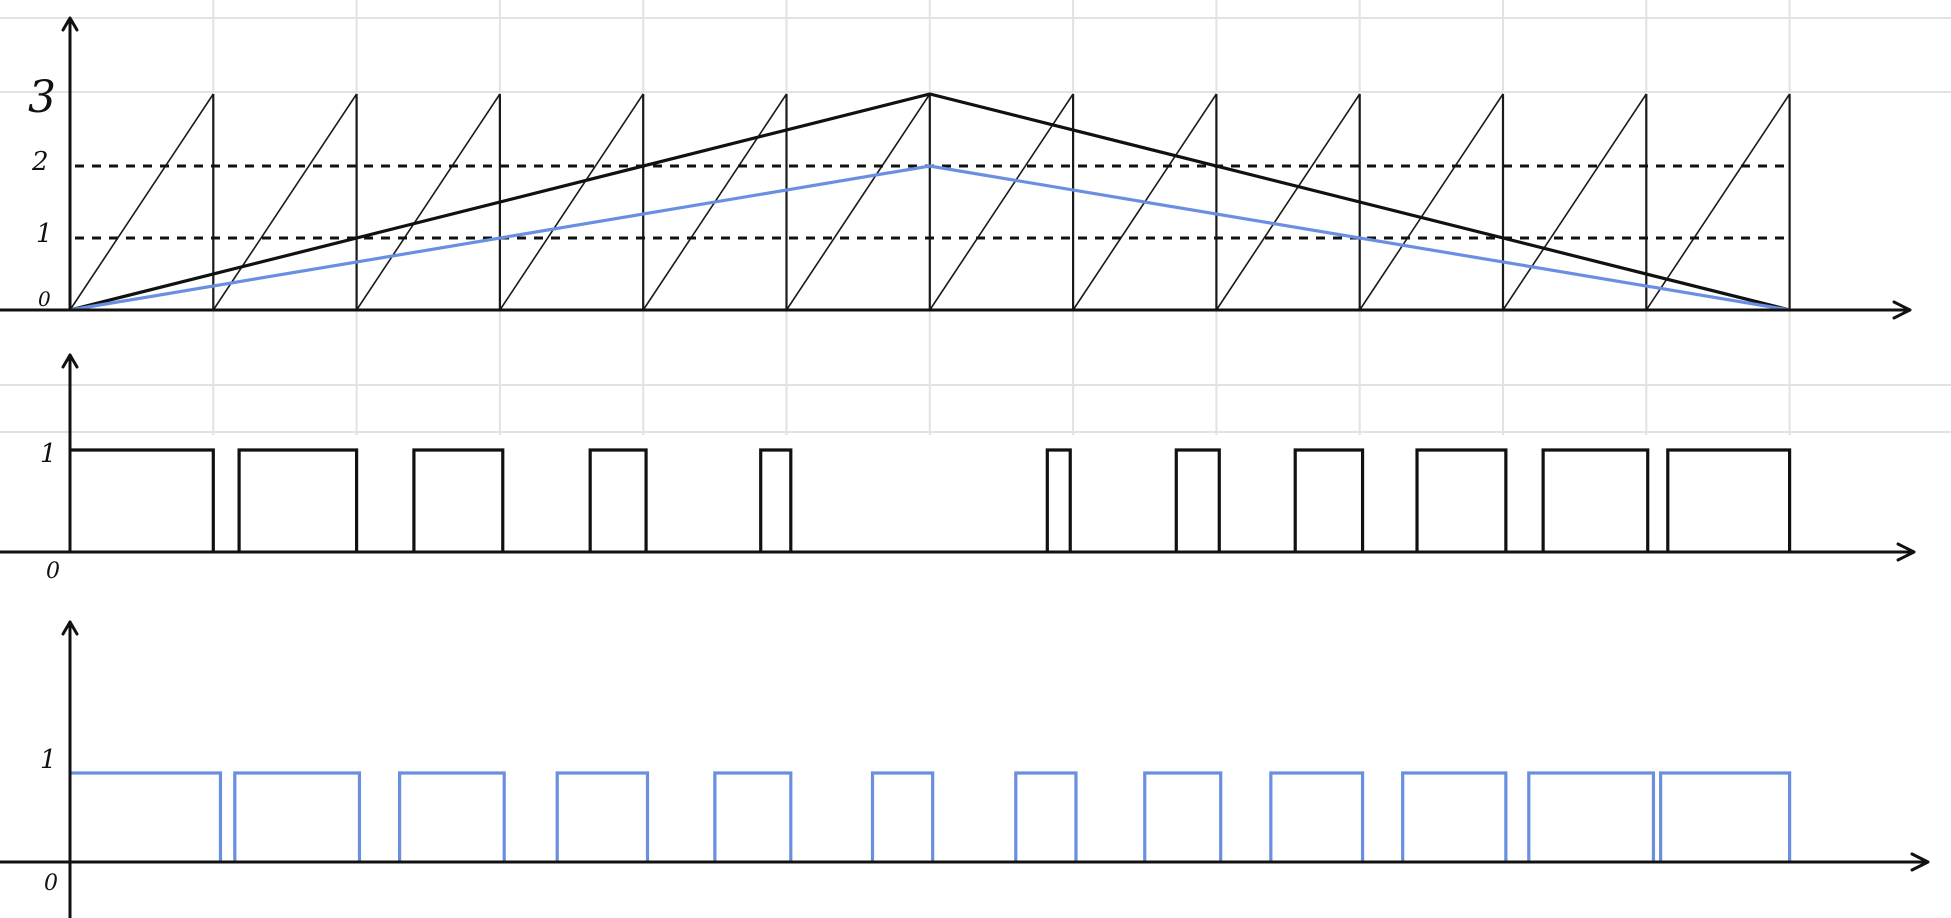 The image size is (1951, 918). Describe the element at coordinates (44, 234) in the screenshot. I see `top-y-tick-label: 1` at that location.